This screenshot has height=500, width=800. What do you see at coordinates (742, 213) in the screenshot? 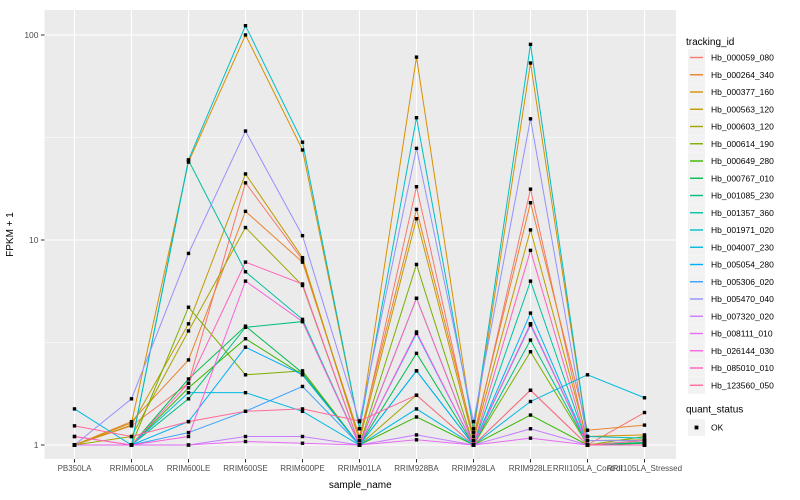
I see `legend-entry-label: Hb_001357_360` at bounding box center [742, 213].